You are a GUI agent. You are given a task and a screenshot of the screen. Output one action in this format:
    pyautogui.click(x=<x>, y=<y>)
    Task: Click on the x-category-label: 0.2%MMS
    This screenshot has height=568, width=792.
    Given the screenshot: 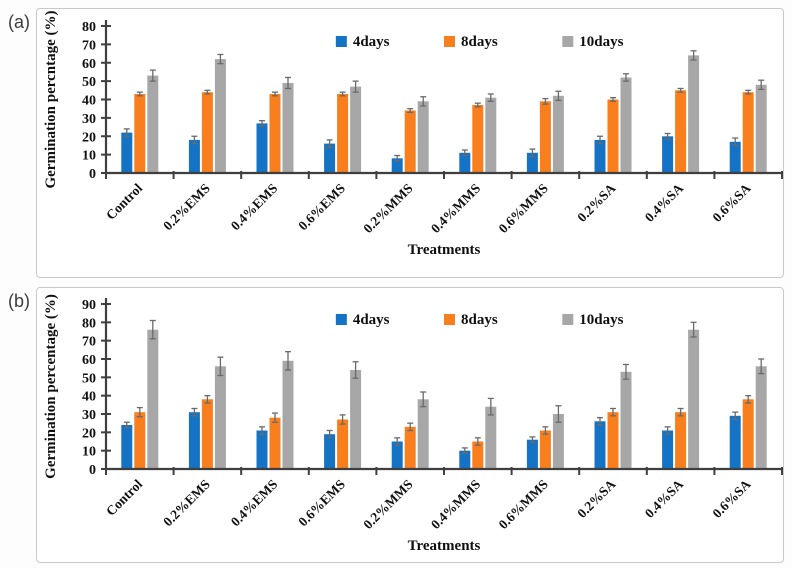 What is the action you would take?
    pyautogui.click(x=387, y=504)
    